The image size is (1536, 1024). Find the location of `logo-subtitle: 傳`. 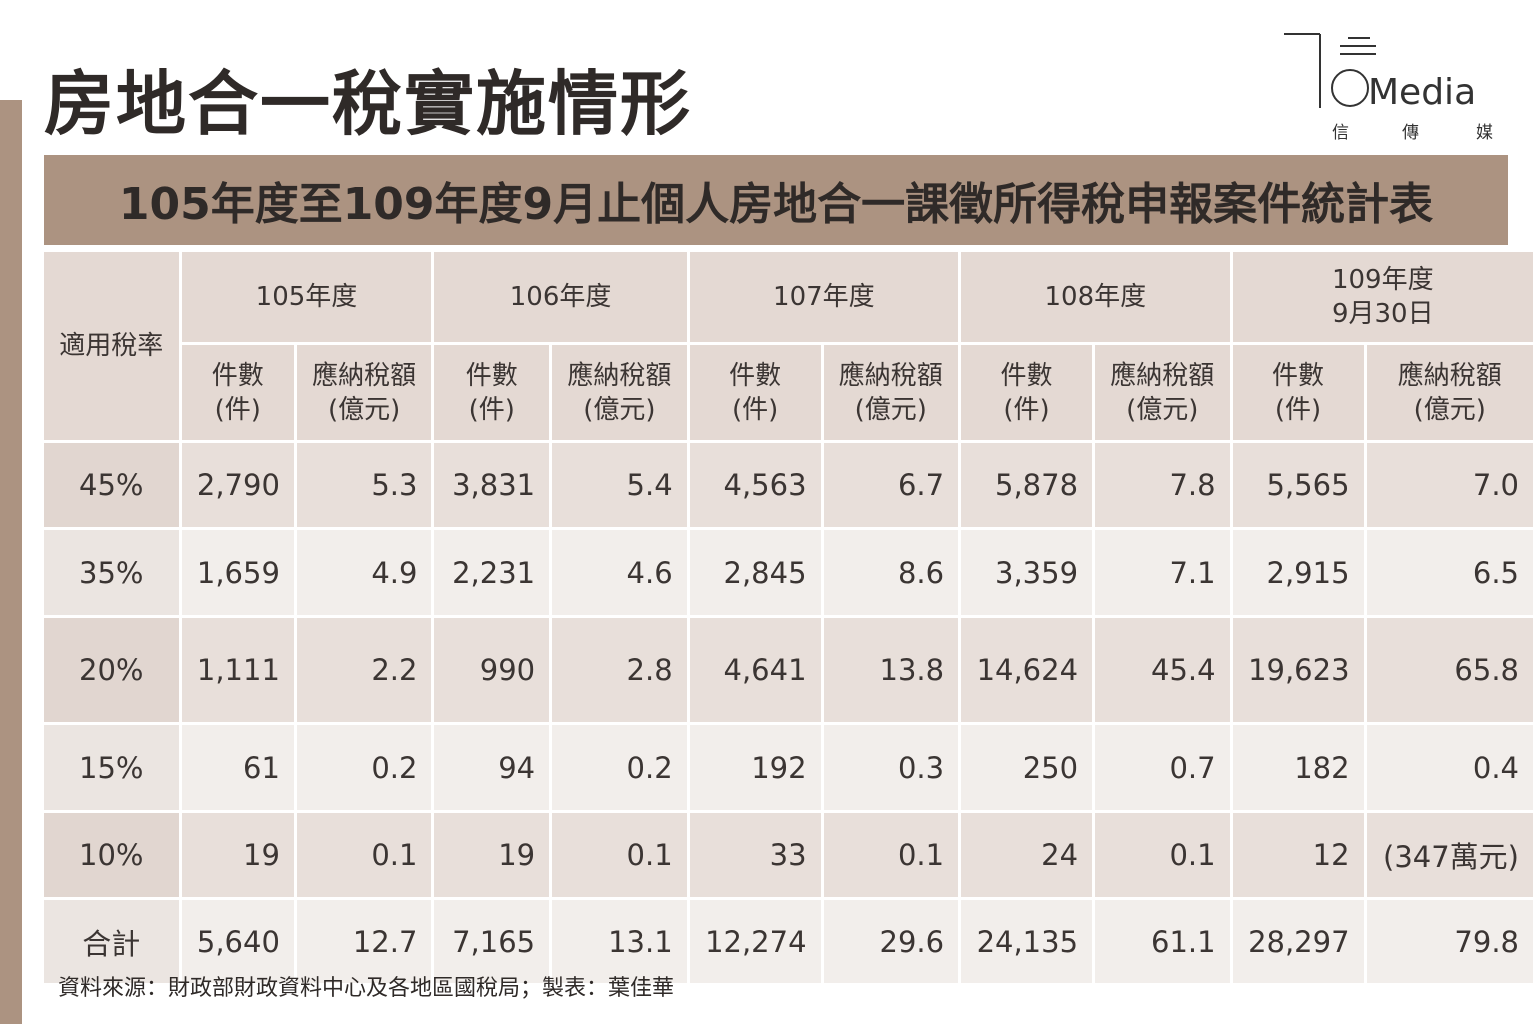

logo-subtitle: 傳 is located at coordinates (1410, 133).